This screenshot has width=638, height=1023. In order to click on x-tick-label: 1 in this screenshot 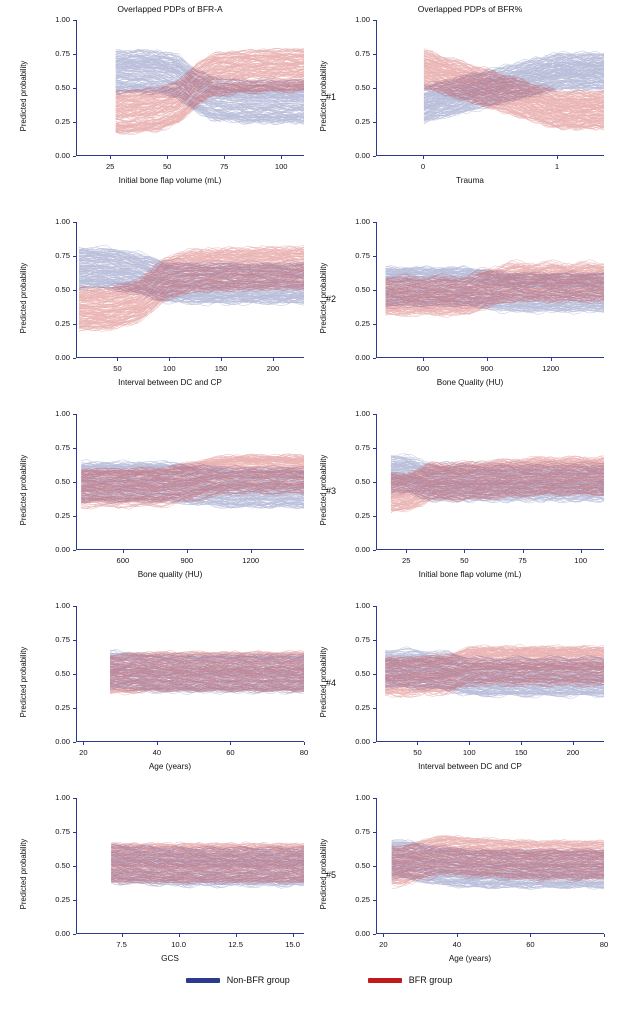, I will do `click(557, 166)`.